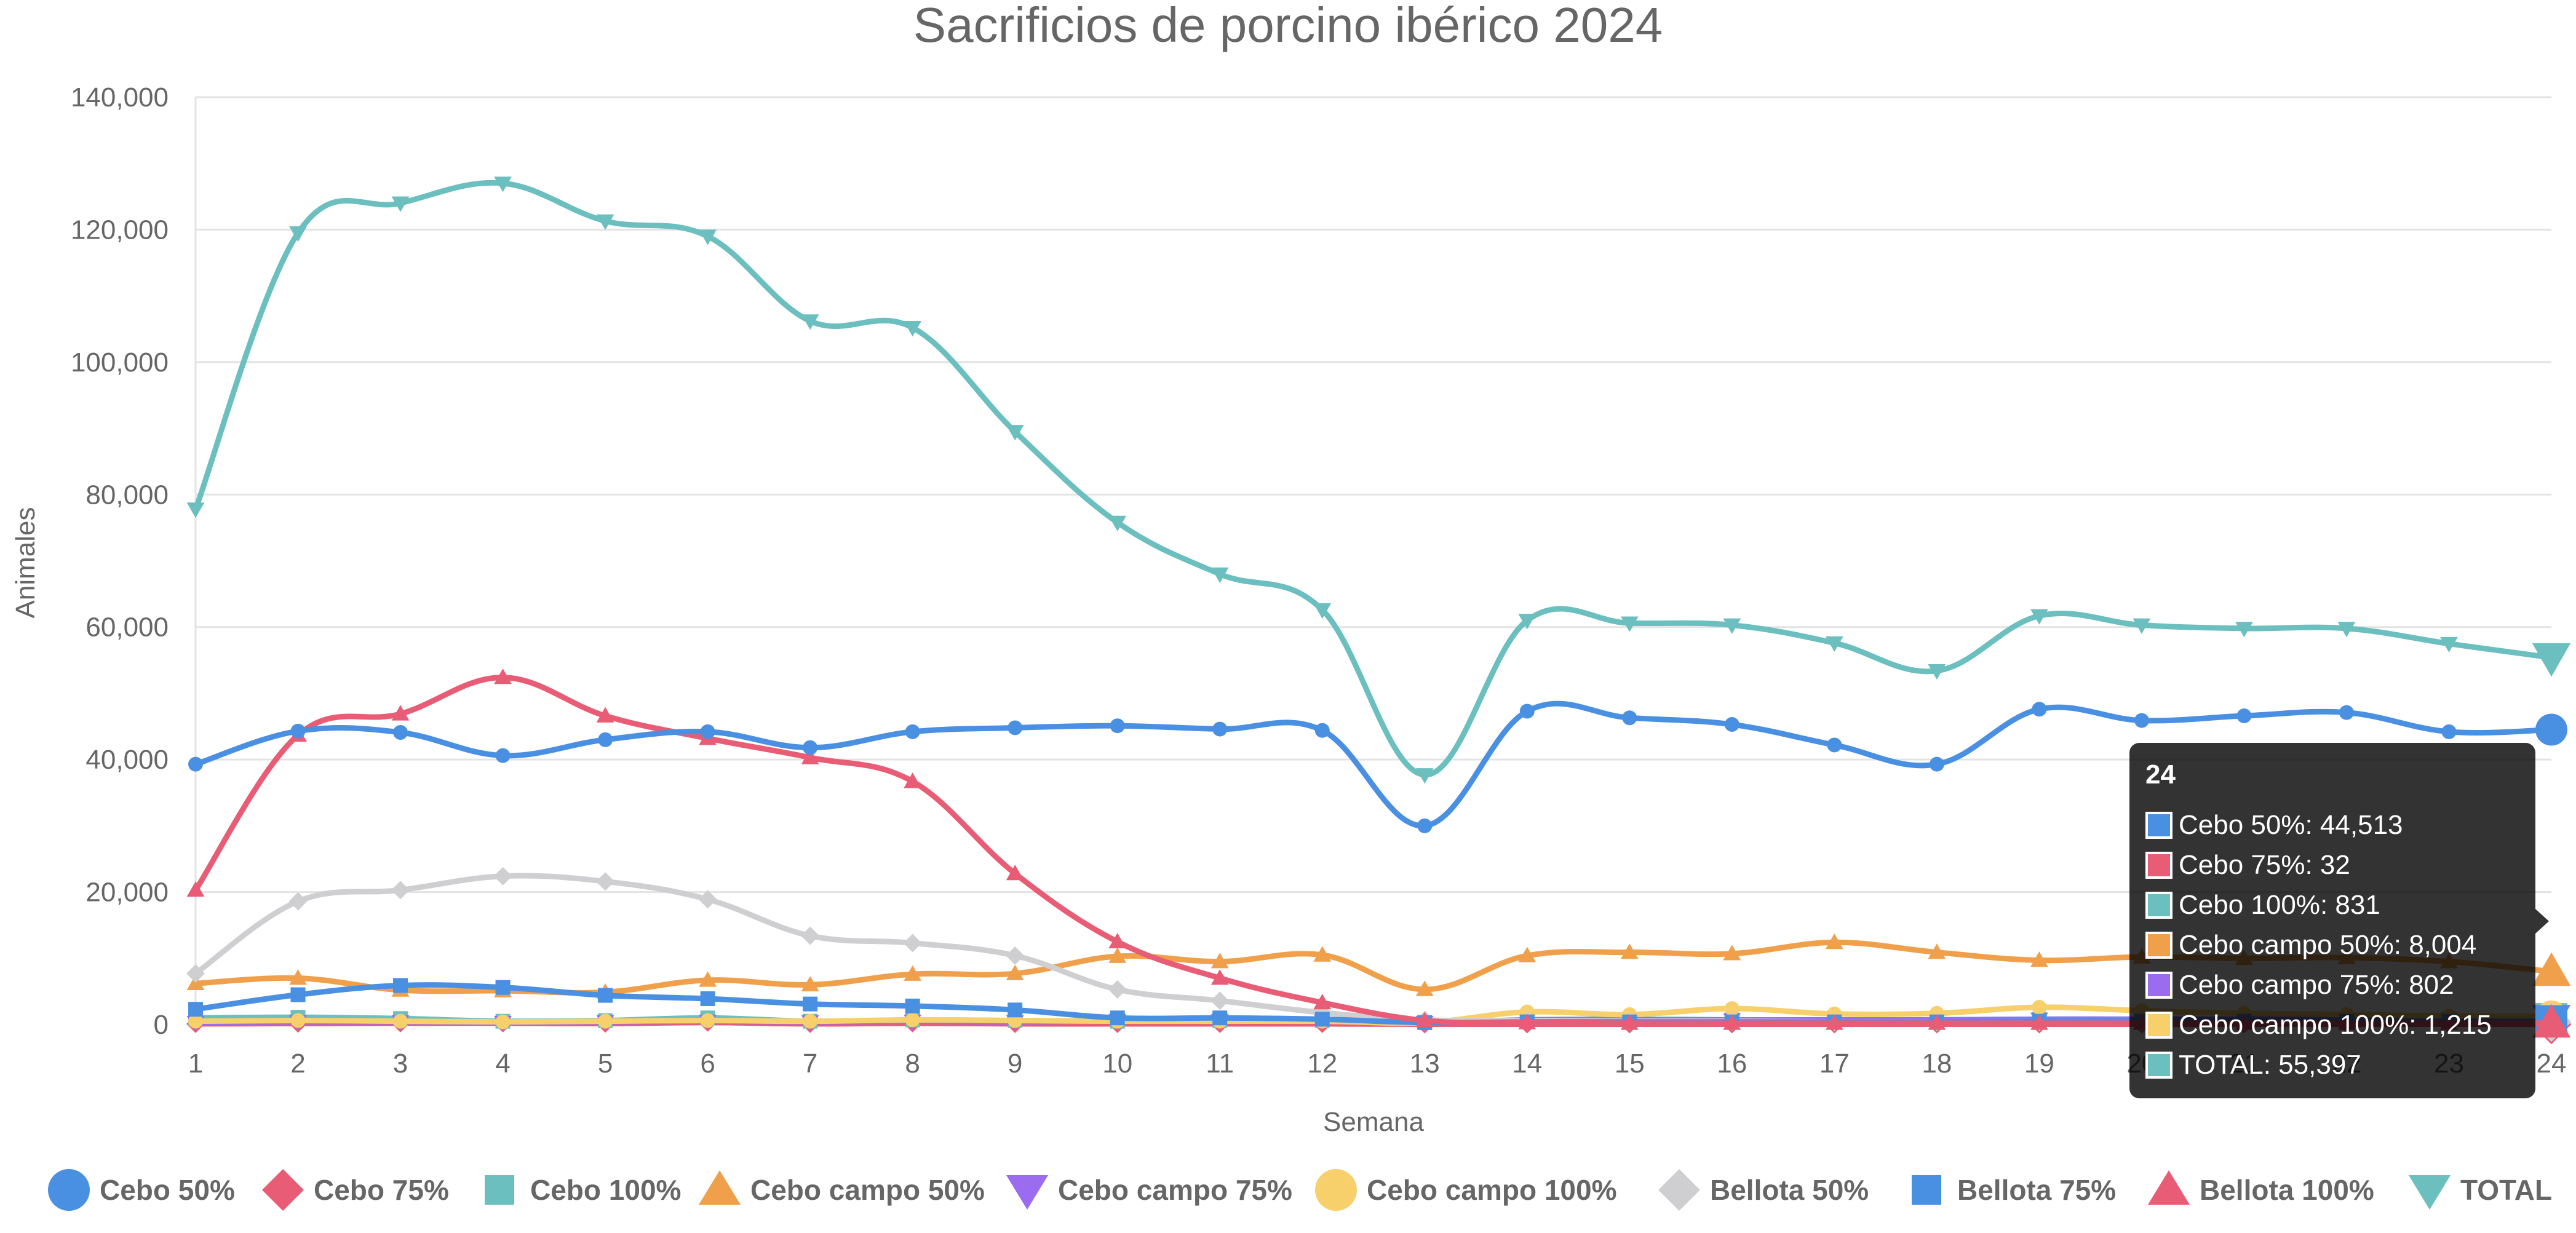 This screenshot has width=2576, height=1233. Describe the element at coordinates (583, 1190) in the screenshot. I see `legend-item-cebo-100: Cebo 100%` at that location.